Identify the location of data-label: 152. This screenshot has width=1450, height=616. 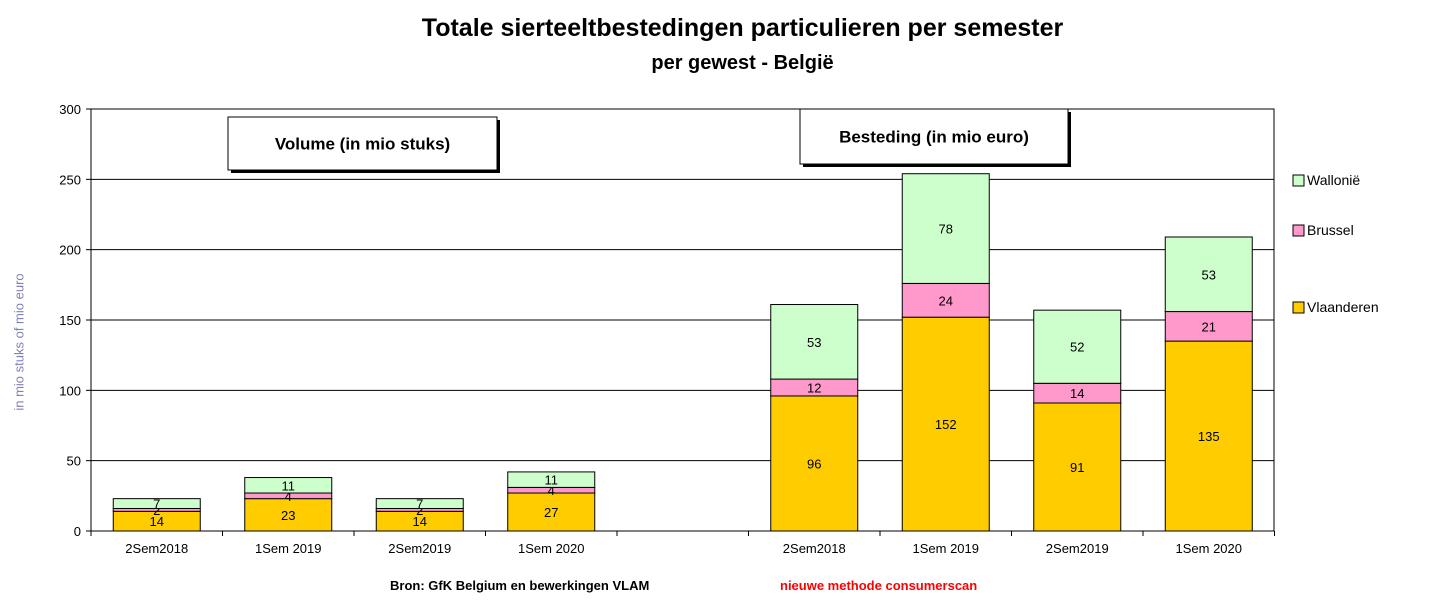
(946, 424).